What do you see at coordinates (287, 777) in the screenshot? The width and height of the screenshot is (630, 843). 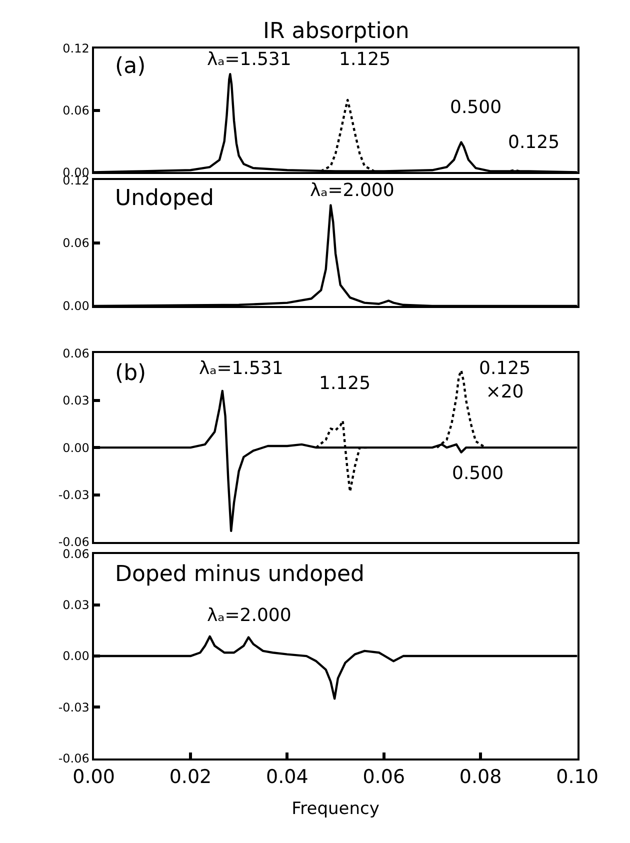 I see `x-tick-label: 0.04` at bounding box center [287, 777].